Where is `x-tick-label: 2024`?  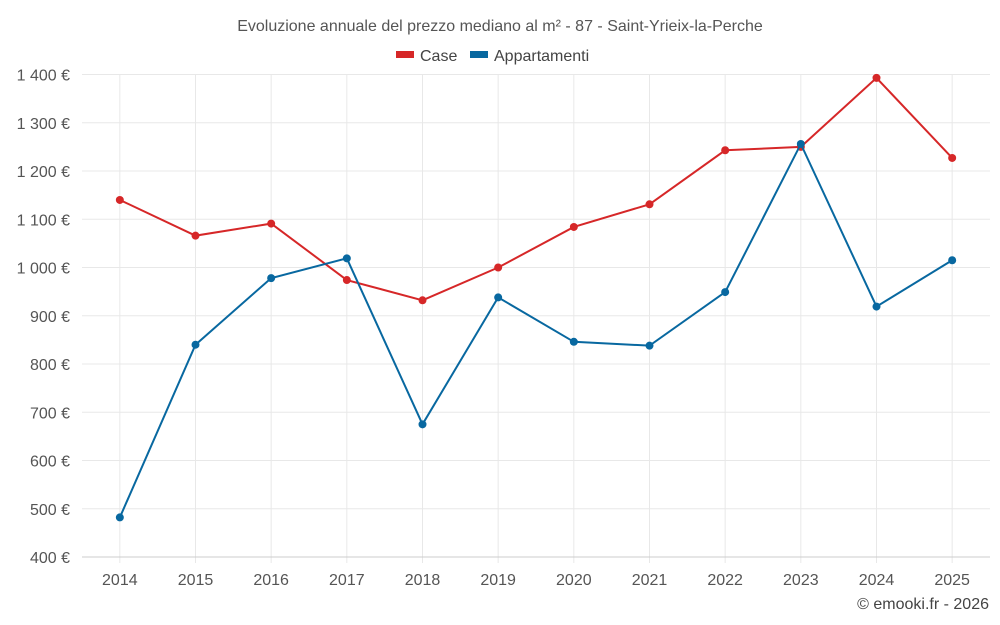 x-tick-label: 2024 is located at coordinates (877, 580).